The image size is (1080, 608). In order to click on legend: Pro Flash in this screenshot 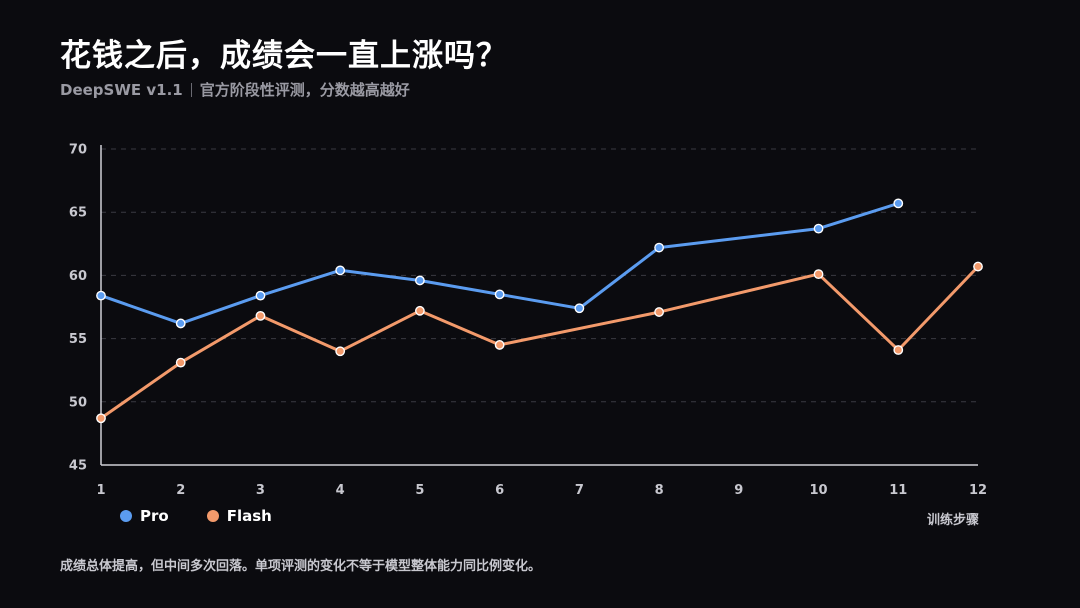, I will do `click(196, 516)`.